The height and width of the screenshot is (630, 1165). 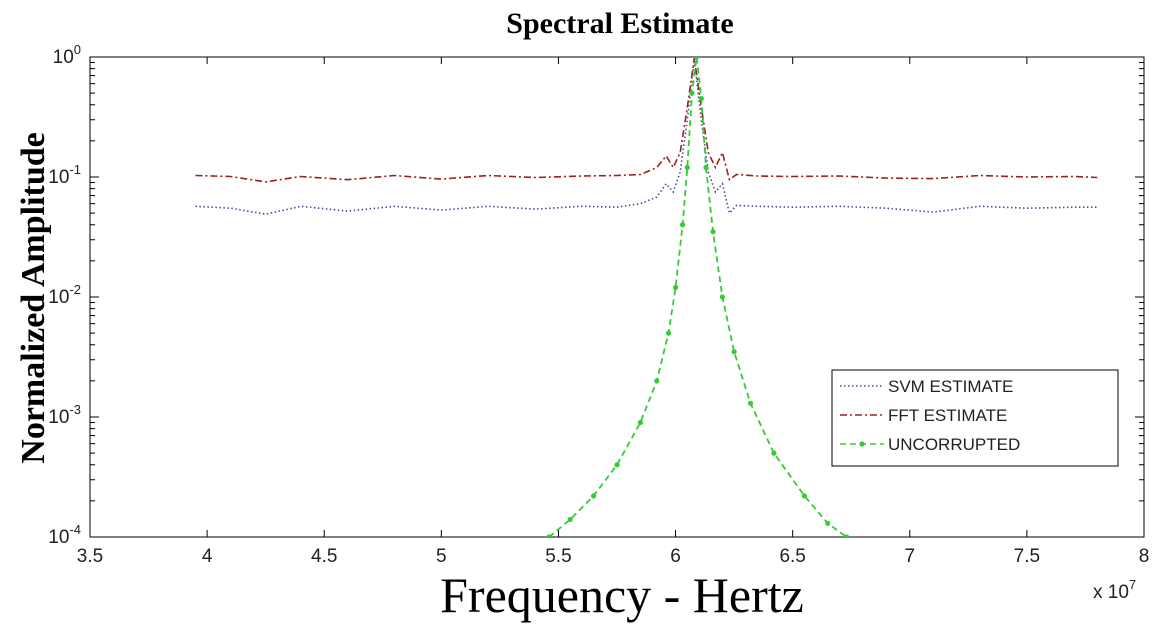 What do you see at coordinates (954, 444) in the screenshot?
I see `legend-label: UNCORRUPTED` at bounding box center [954, 444].